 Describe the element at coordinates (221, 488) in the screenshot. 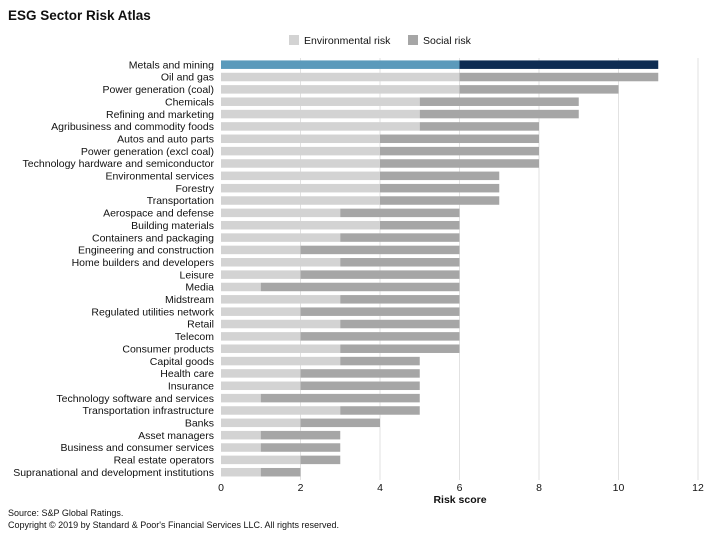

I see `x-tick-label: 0` at that location.